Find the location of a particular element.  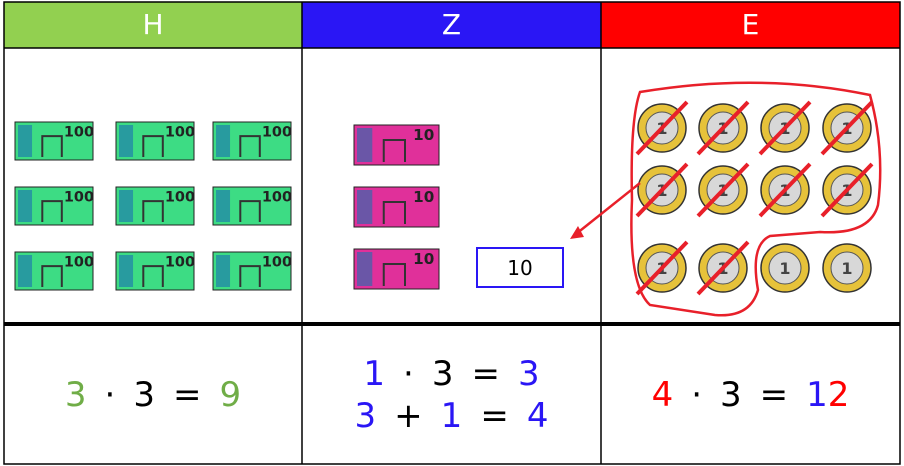

group-loop is located at coordinates (756, 199).